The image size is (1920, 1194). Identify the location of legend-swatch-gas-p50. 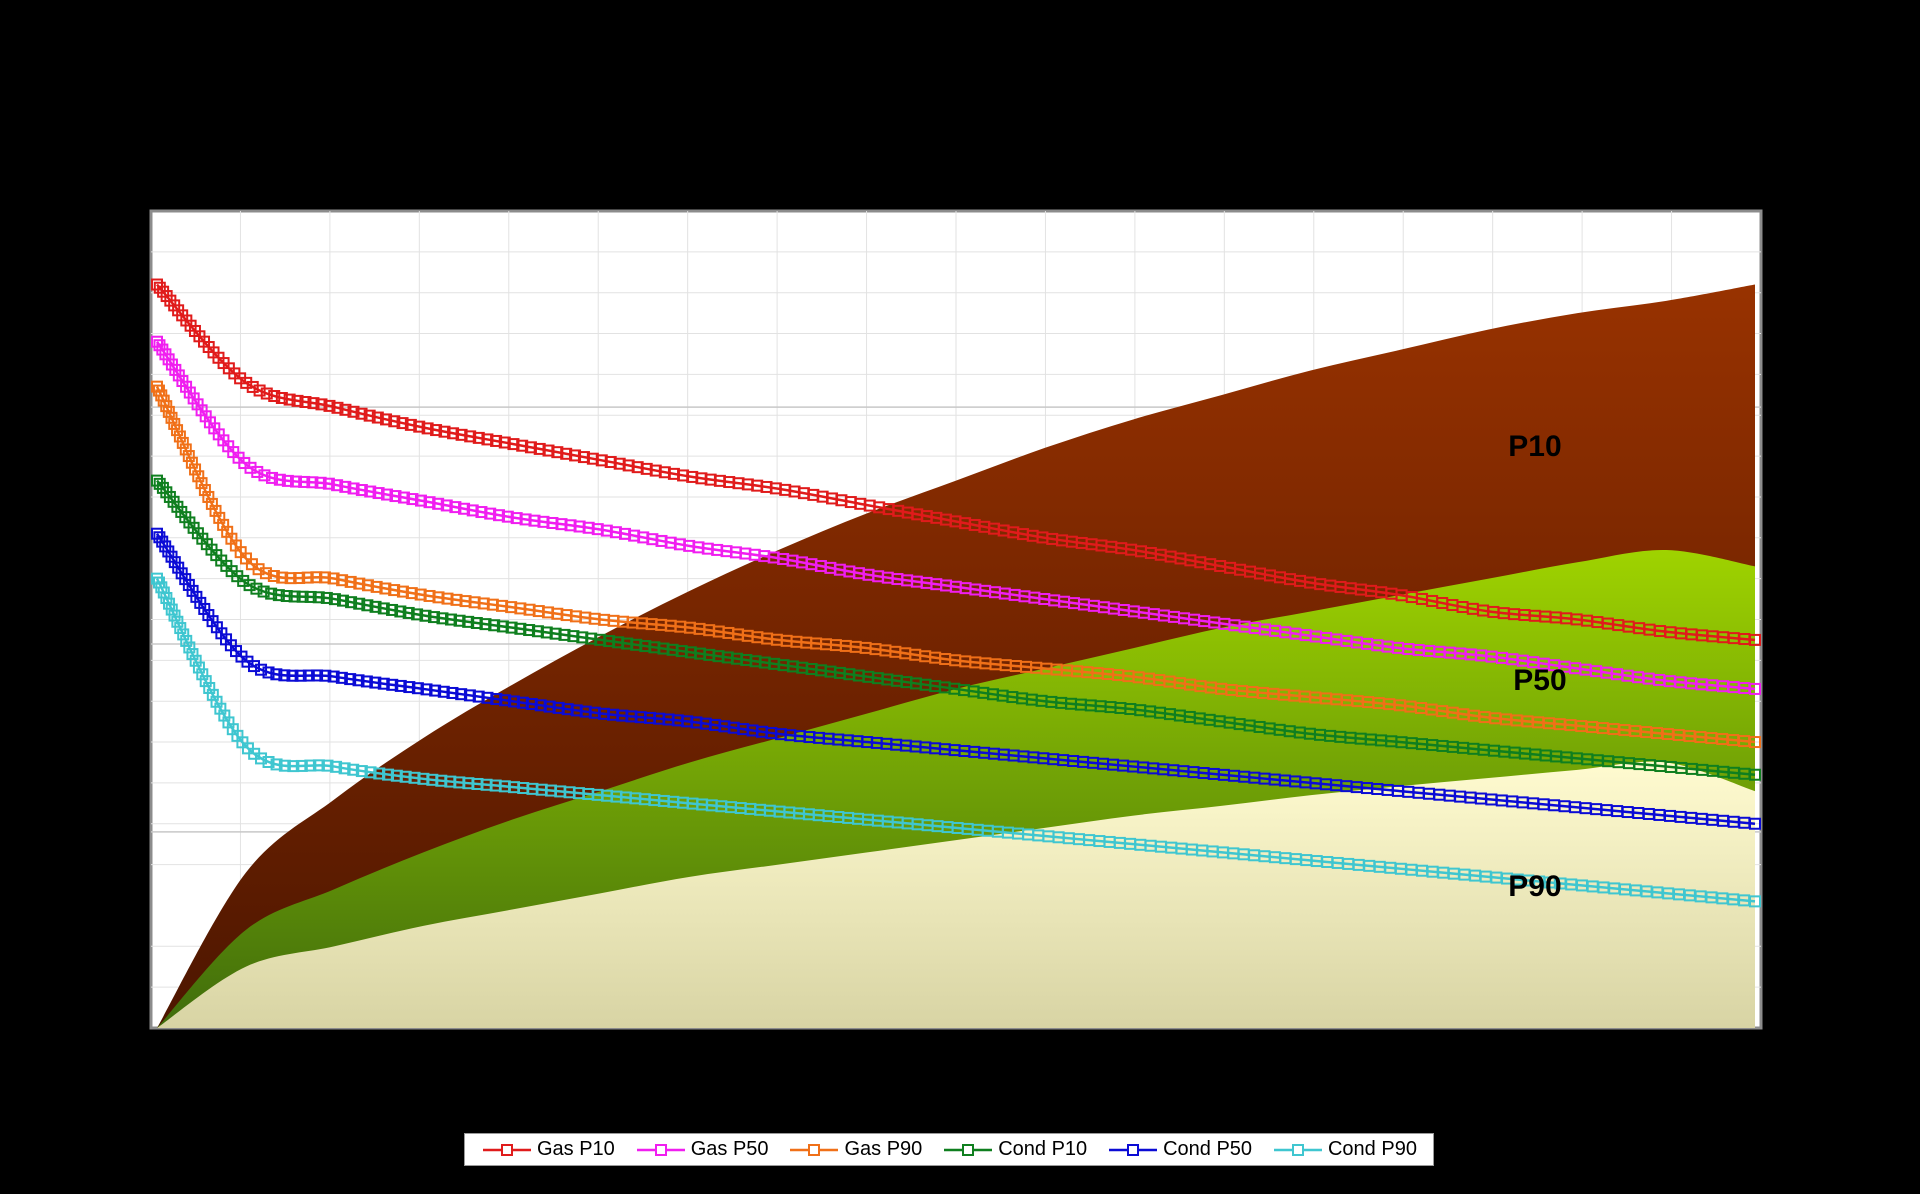
(660, 1149).